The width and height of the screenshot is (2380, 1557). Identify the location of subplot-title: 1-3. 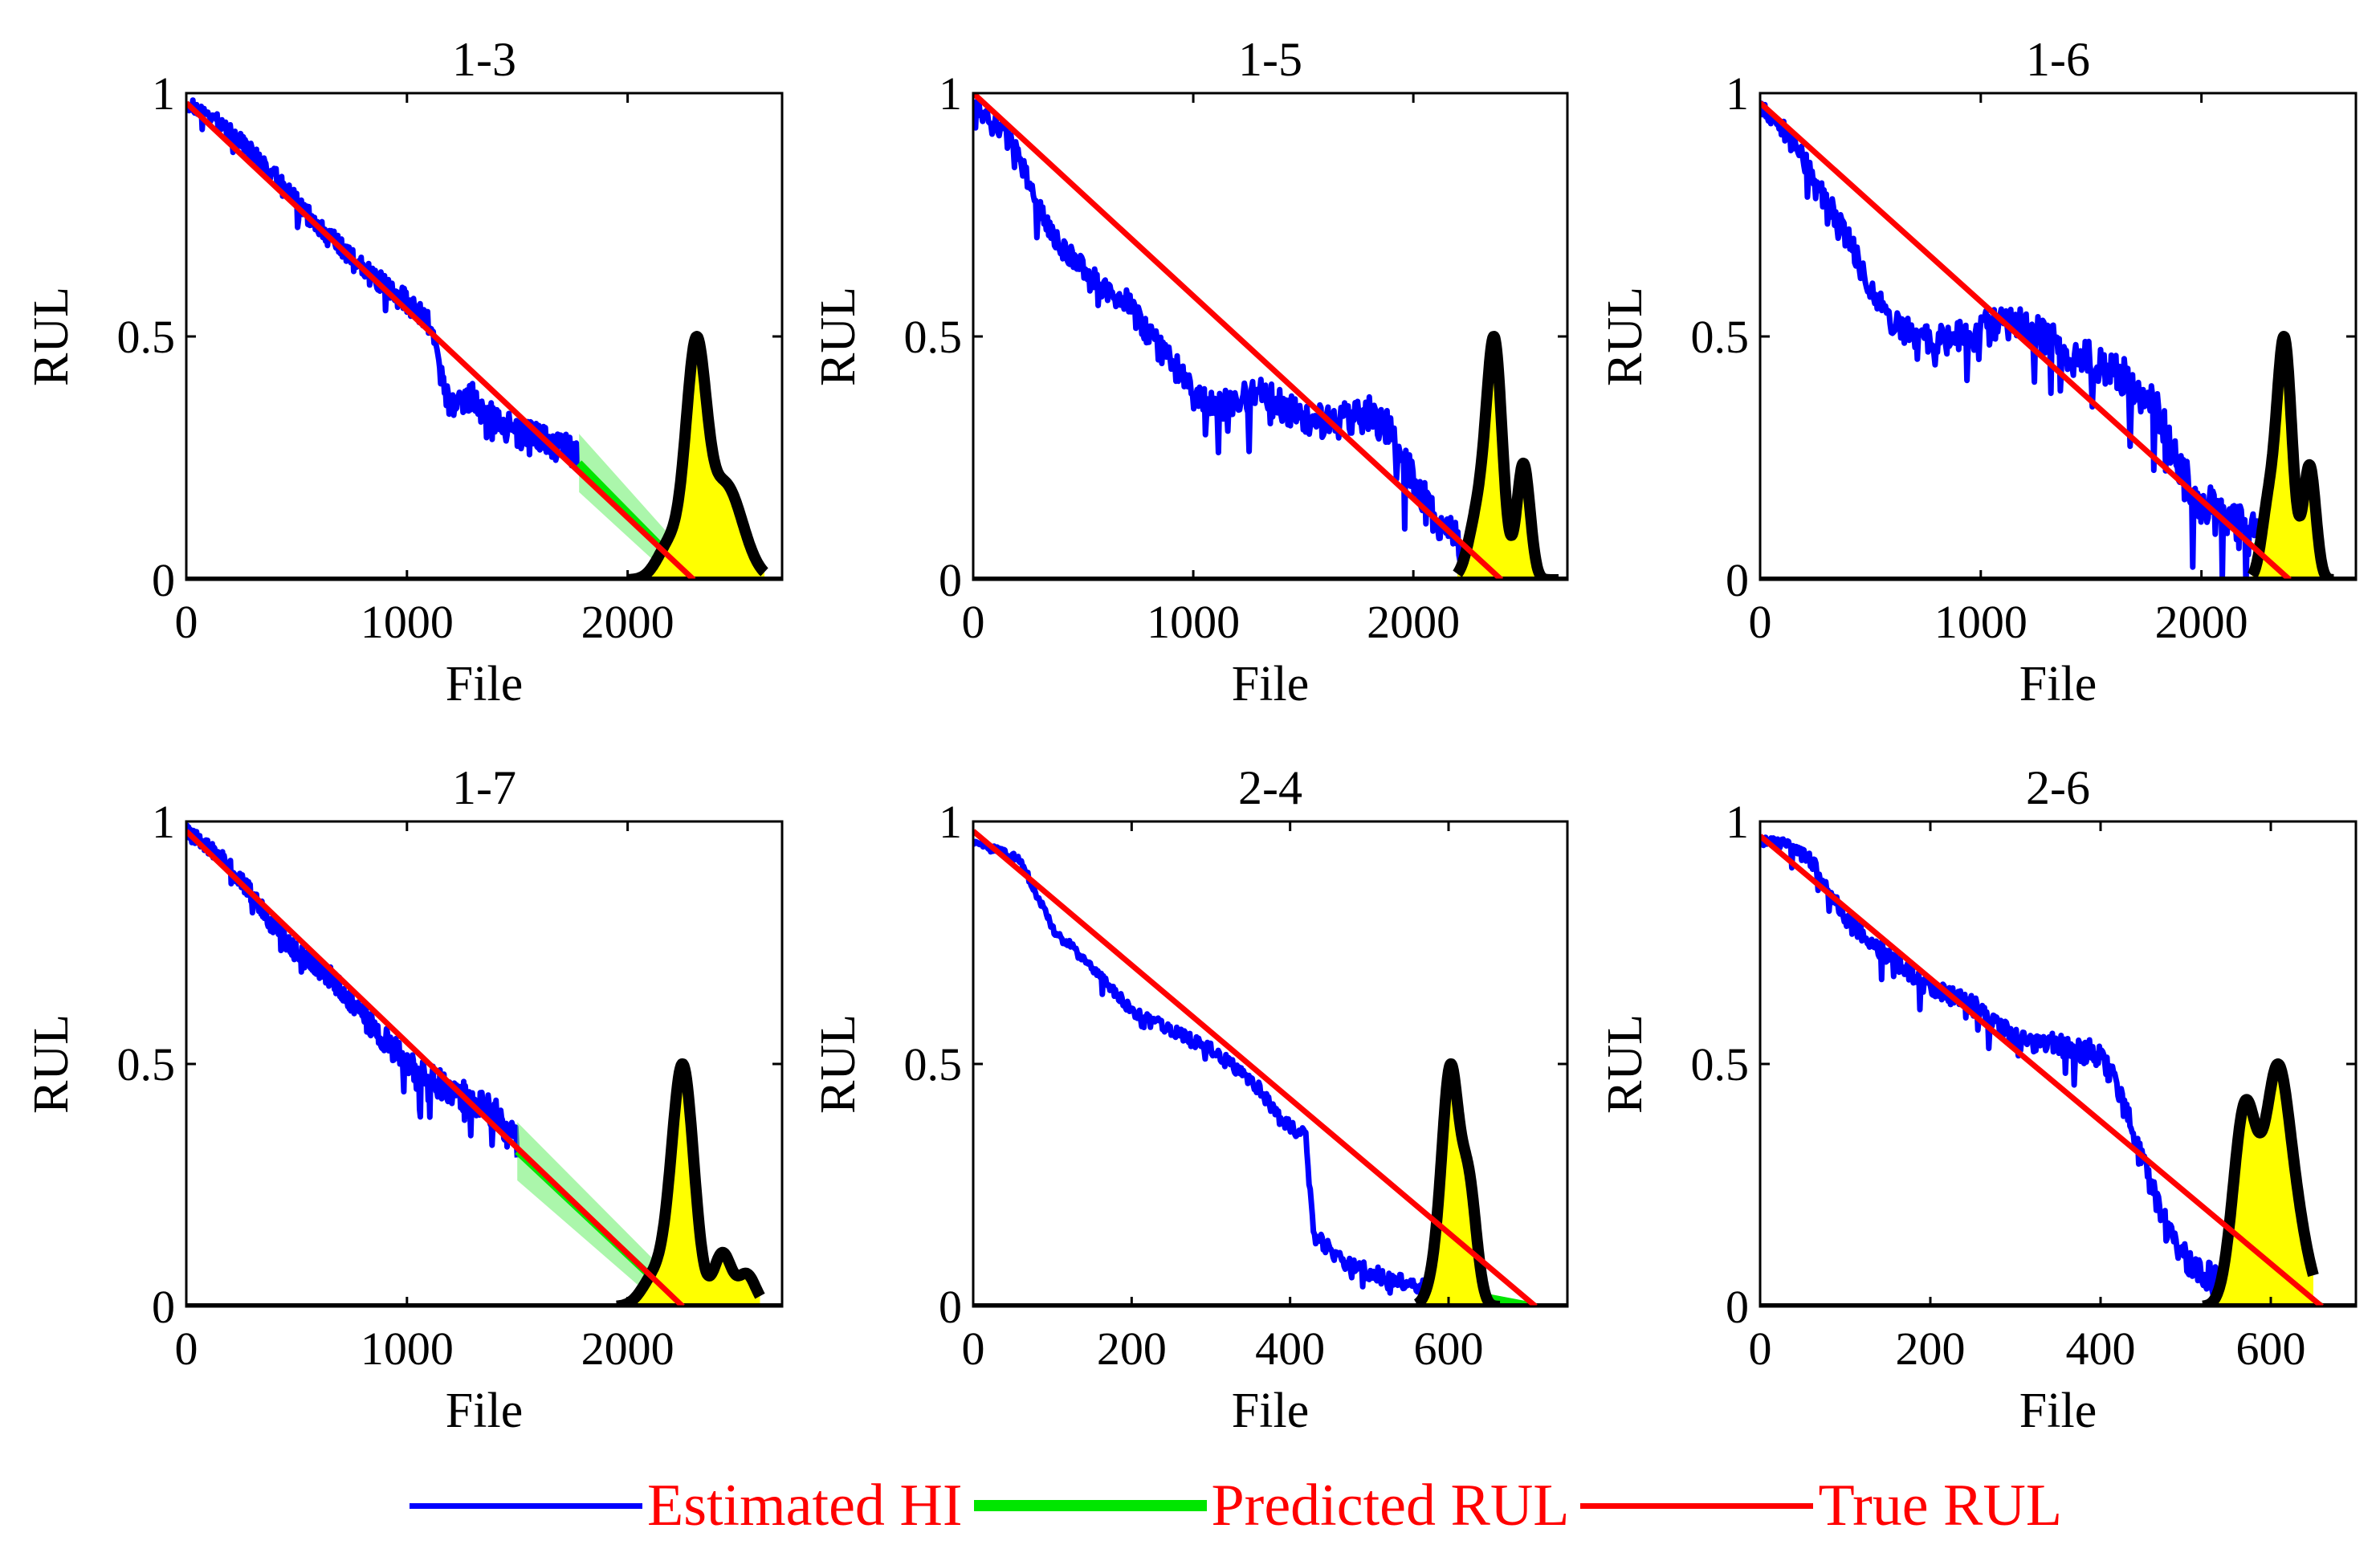
(484, 59).